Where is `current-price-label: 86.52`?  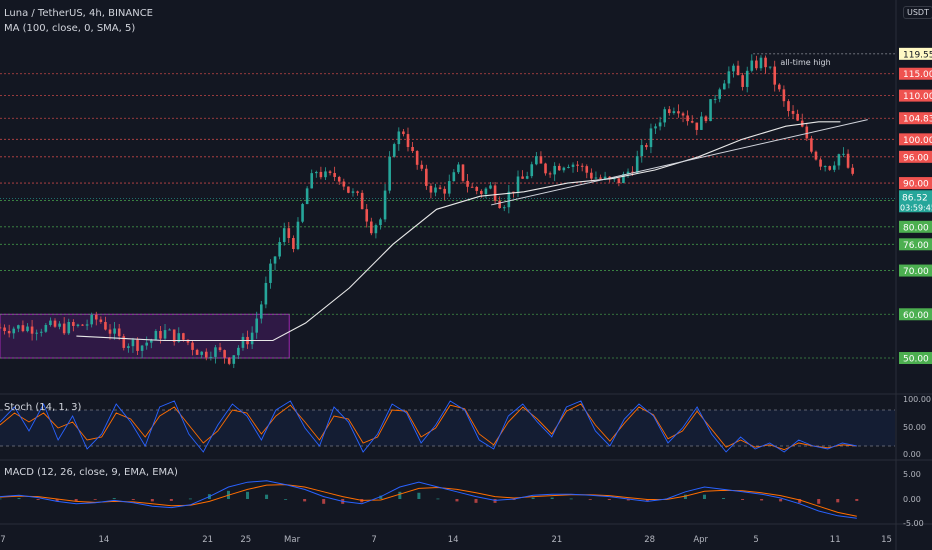
current-price-label: 86.52 is located at coordinates (915, 198).